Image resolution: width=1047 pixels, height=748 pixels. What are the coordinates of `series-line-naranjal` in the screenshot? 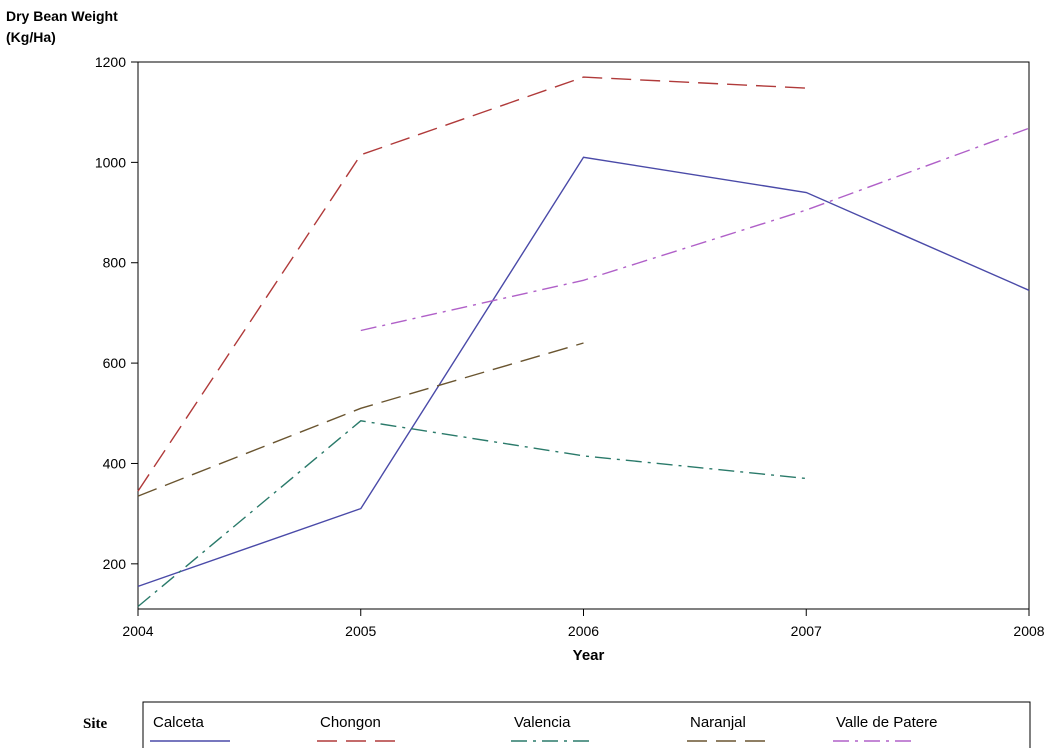 It's located at (360, 419).